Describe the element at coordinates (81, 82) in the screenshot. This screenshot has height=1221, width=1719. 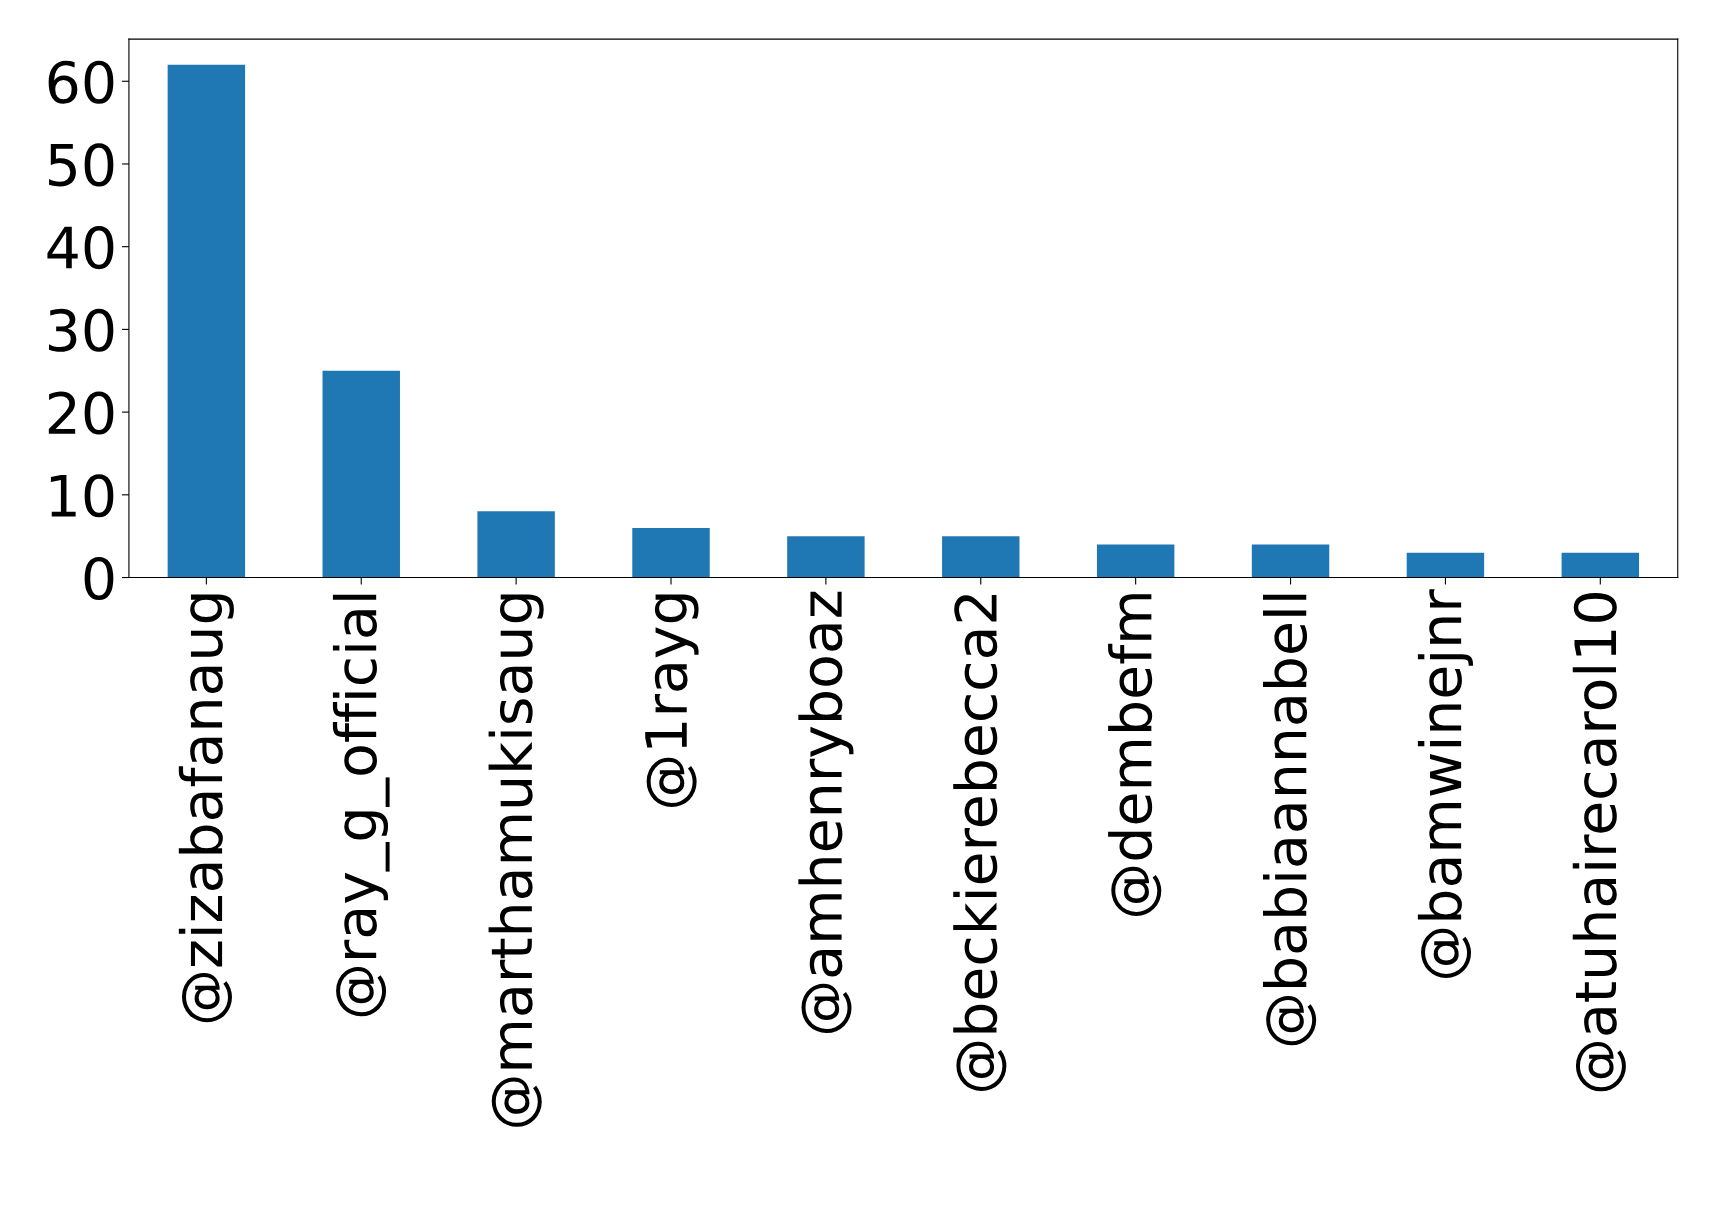
I see `y-tick-label: 60` at that location.